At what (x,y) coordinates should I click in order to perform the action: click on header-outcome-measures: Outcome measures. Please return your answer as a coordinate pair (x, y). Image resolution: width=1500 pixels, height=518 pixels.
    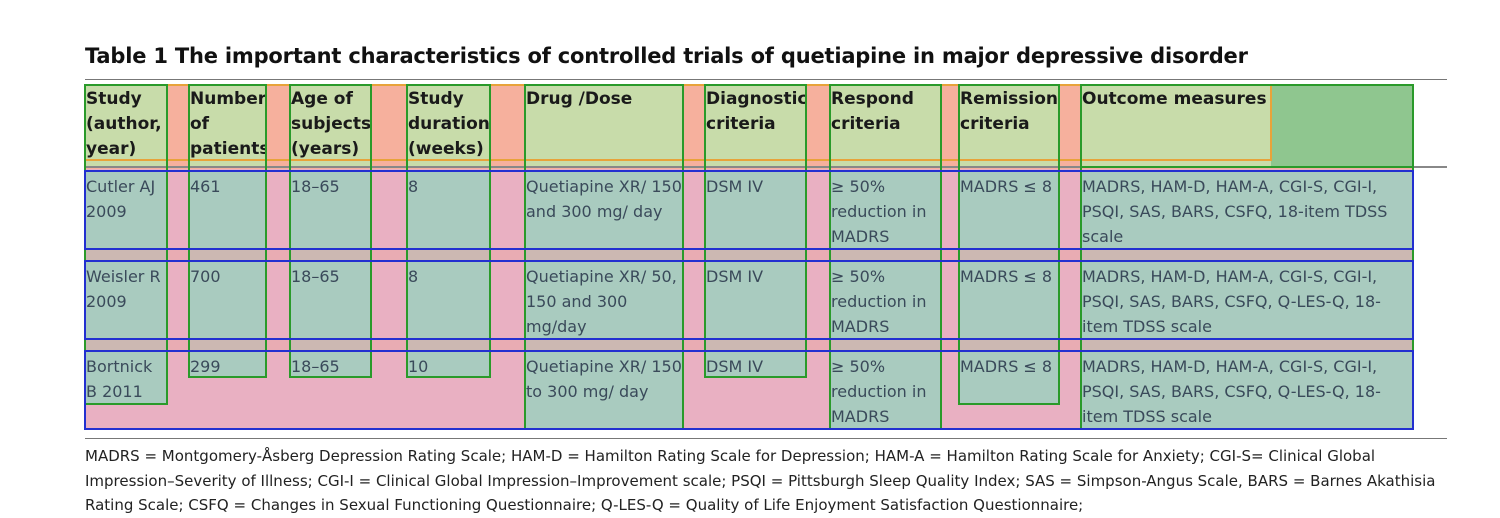
    Looking at the image, I should click on (1174, 99).